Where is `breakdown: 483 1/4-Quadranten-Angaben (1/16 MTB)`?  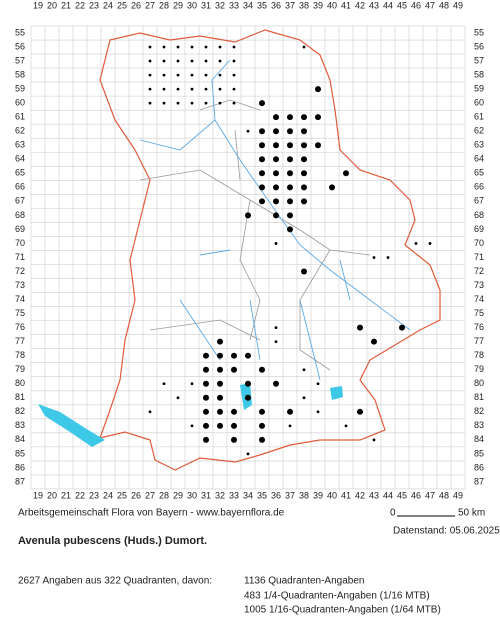 breakdown: 483 1/4-Quadranten-Angaben (1/16 MTB) is located at coordinates (337, 596).